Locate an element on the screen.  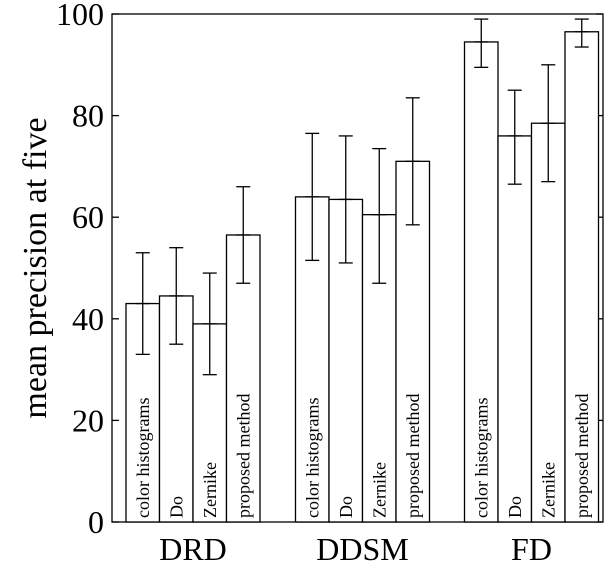
y-tick-label: 0 is located at coordinates (96, 522).